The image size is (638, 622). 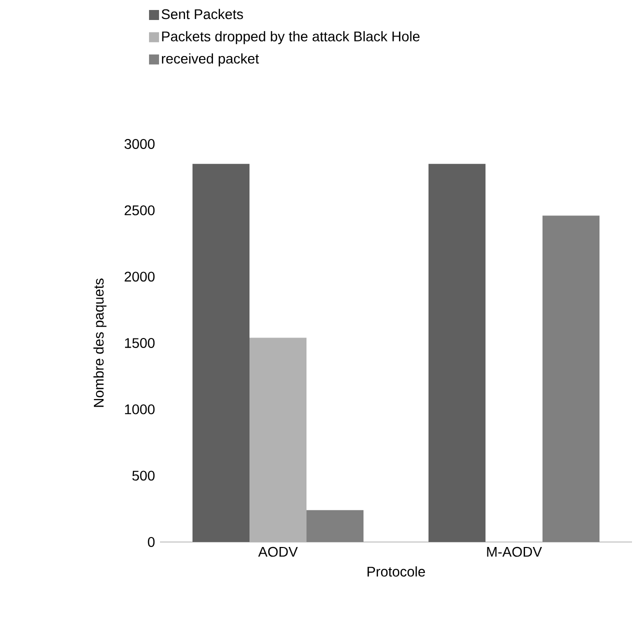 What do you see at coordinates (139, 277) in the screenshot?
I see `y-tick-label: 2000` at bounding box center [139, 277].